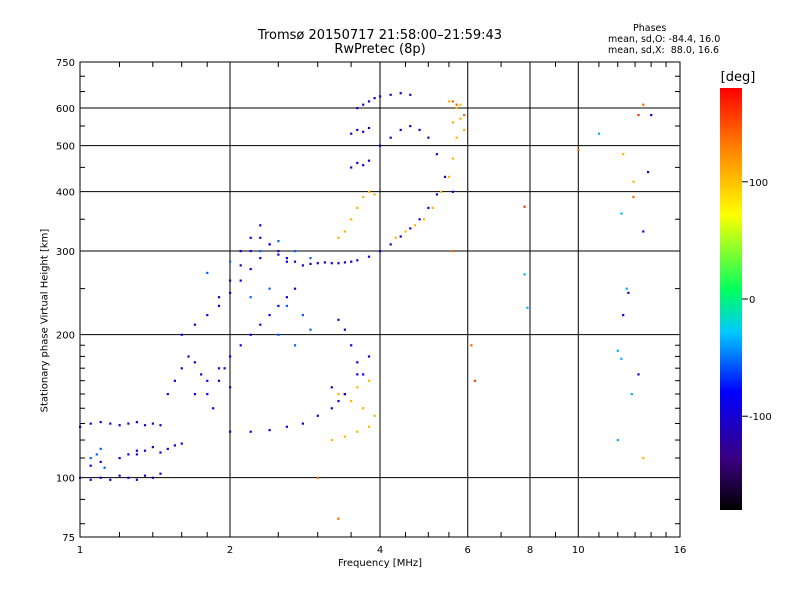 The width and height of the screenshot is (800, 600). Describe the element at coordinates (664, 39) in the screenshot. I see `phases-o-stats: mean, sd,O: -84.4, 16.0` at that location.